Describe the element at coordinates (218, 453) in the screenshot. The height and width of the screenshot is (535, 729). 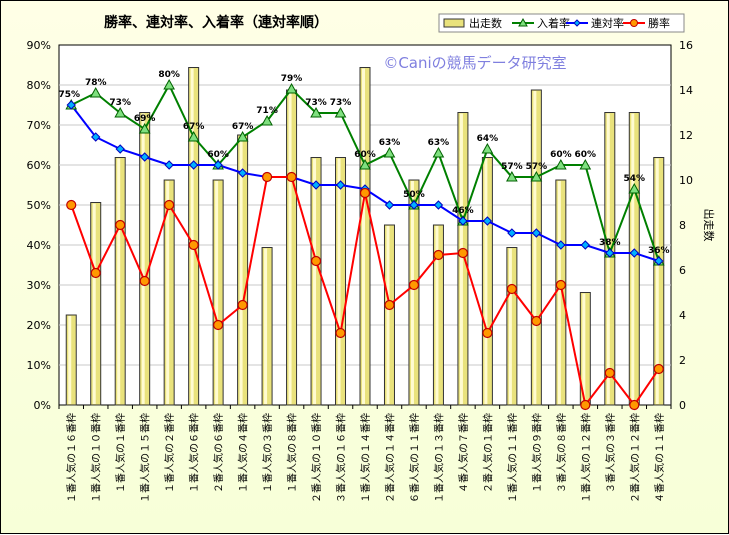
I see `x-tick-label: ２番人気の６番枠` at that location.